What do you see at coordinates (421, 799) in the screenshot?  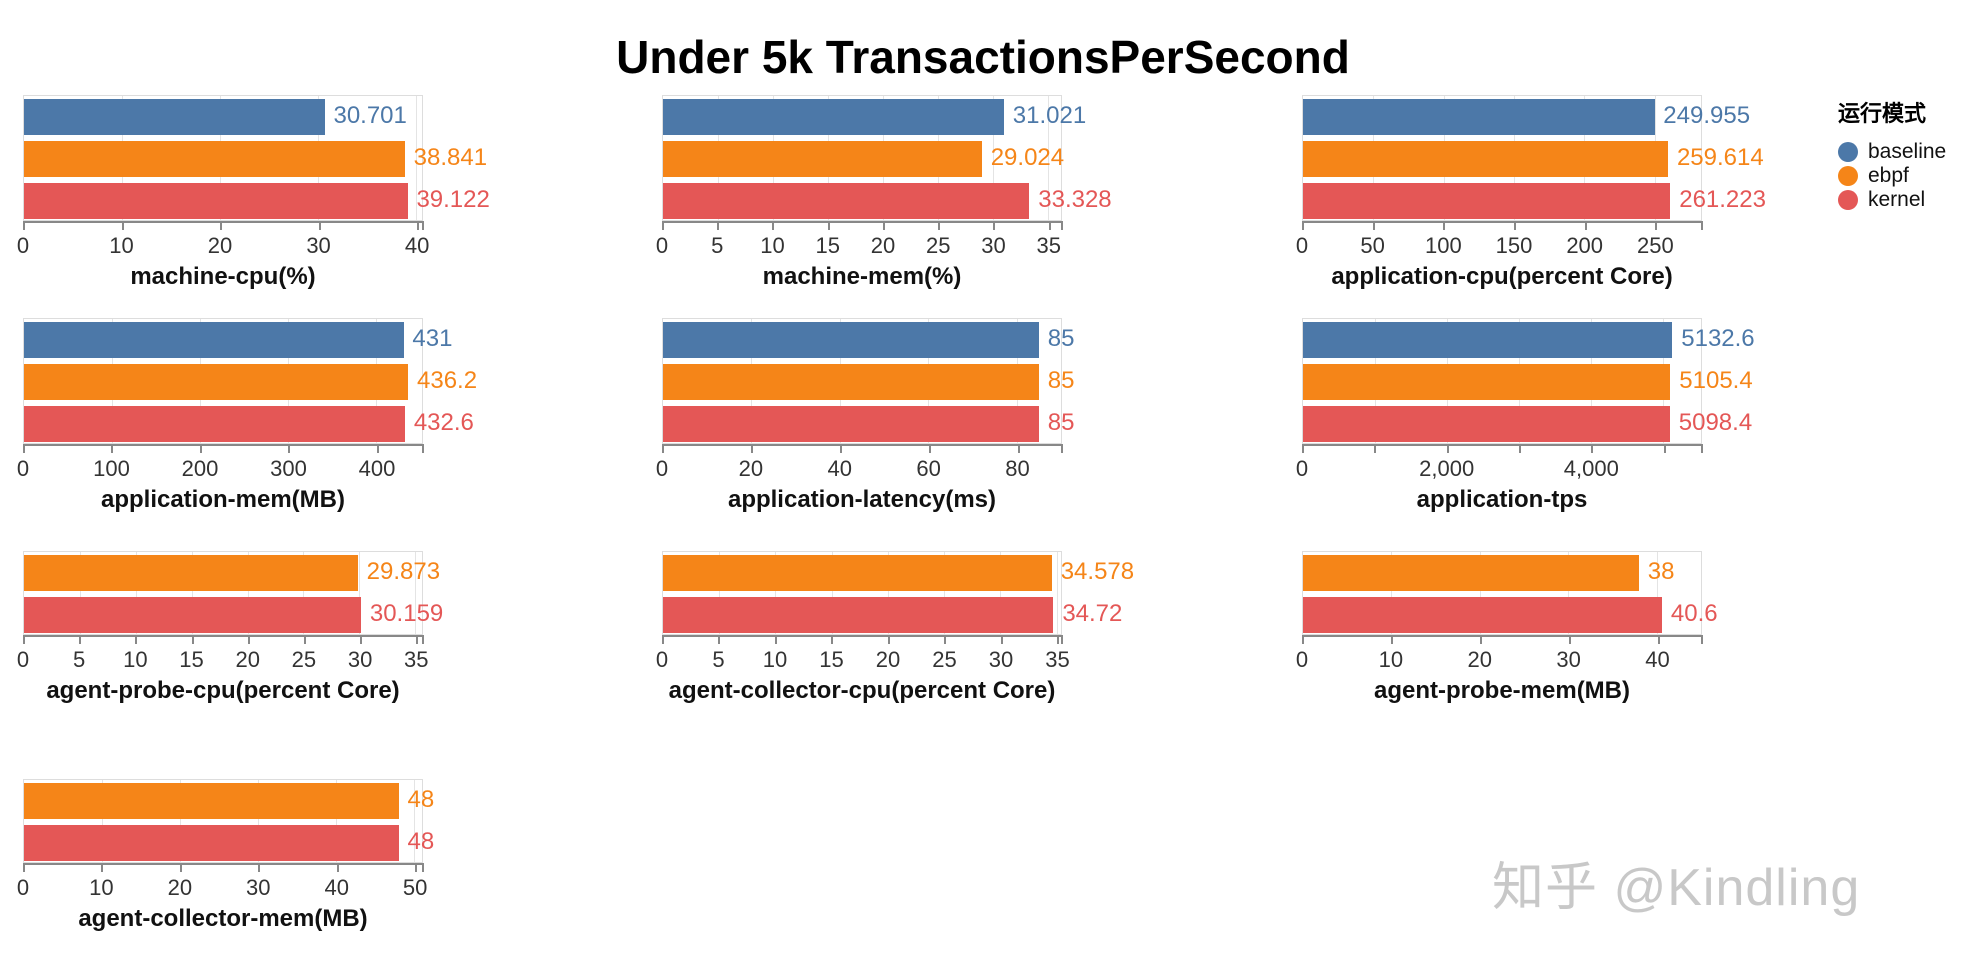 I see `value-label-ebpf: 48` at bounding box center [421, 799].